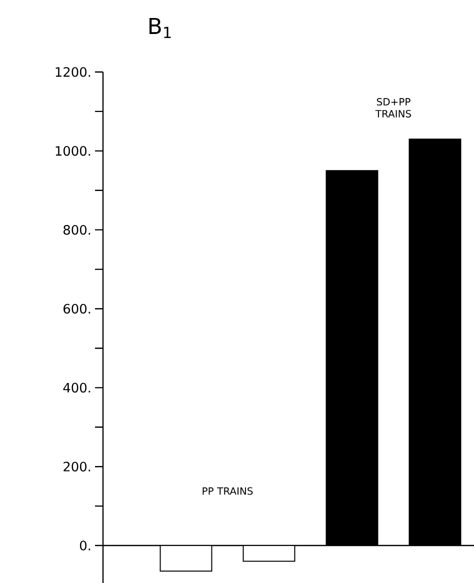 The image size is (474, 583). Describe the element at coordinates (393, 108) in the screenshot. I see `annotation: SD+PP TRAINS` at that location.